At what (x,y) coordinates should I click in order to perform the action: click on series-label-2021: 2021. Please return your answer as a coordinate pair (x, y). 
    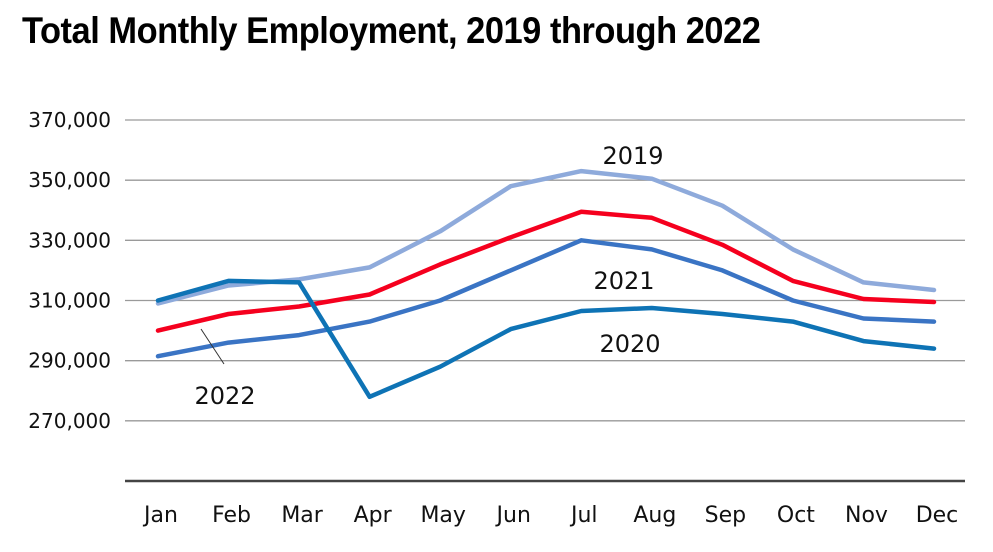
    Looking at the image, I should click on (623, 281).